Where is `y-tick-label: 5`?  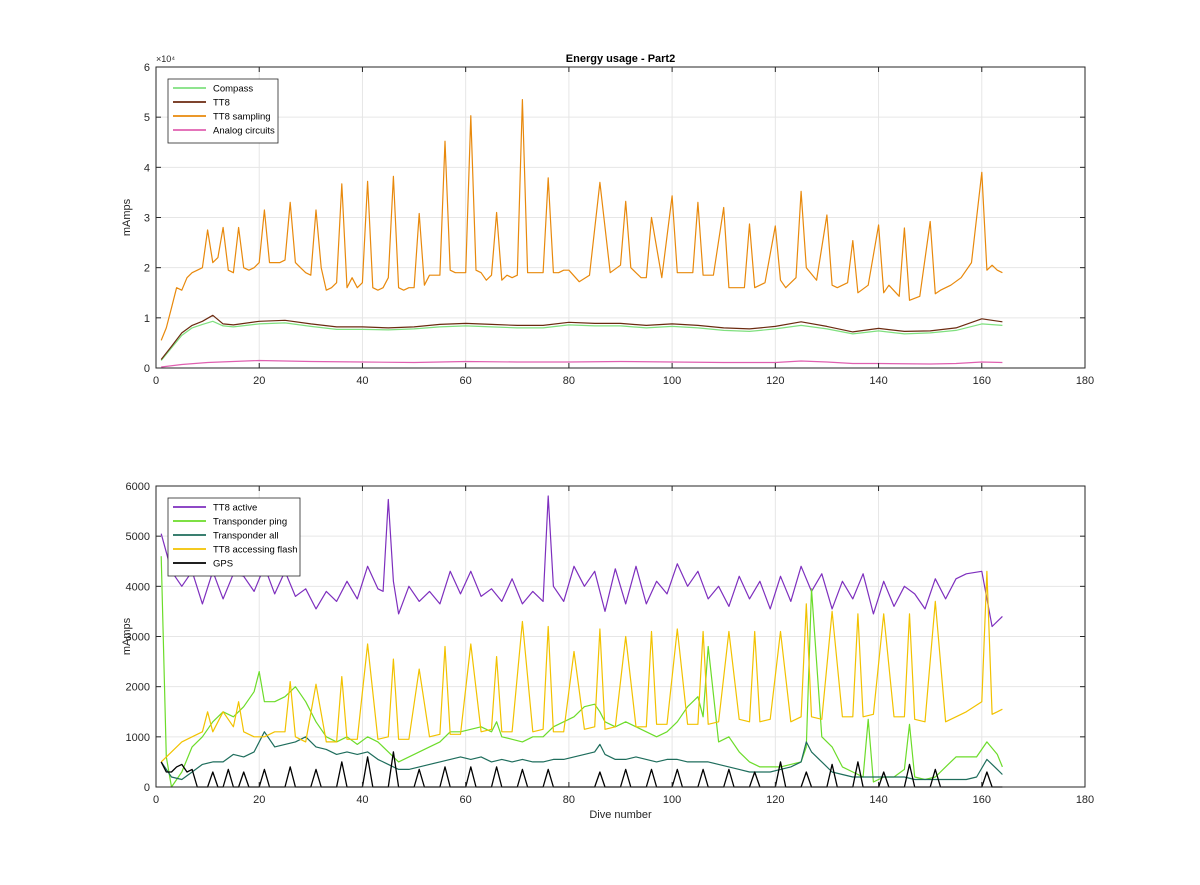
y-tick-label: 5 is located at coordinates (147, 118).